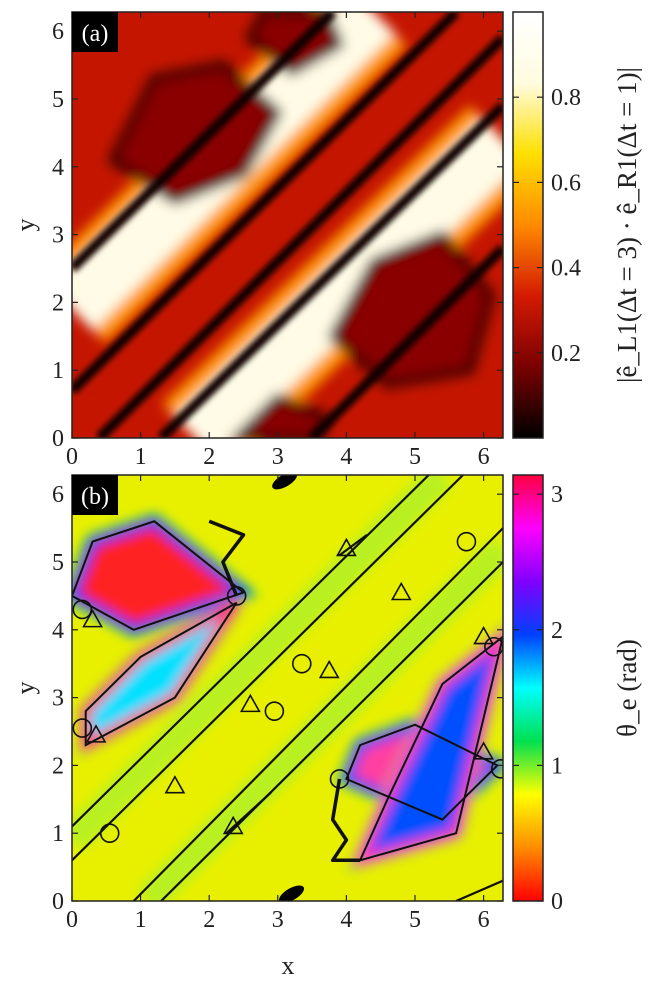 This screenshot has height=983, width=653. What do you see at coordinates (566, 183) in the screenshot?
I see `colorbar-tick-label: 0.6` at bounding box center [566, 183].